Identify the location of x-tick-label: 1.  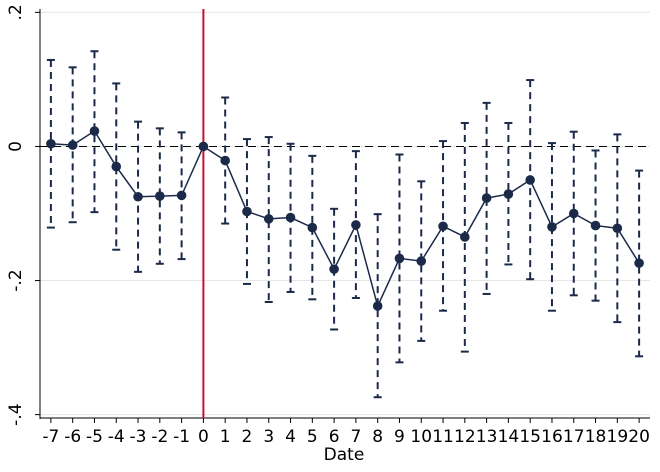
(225, 437).